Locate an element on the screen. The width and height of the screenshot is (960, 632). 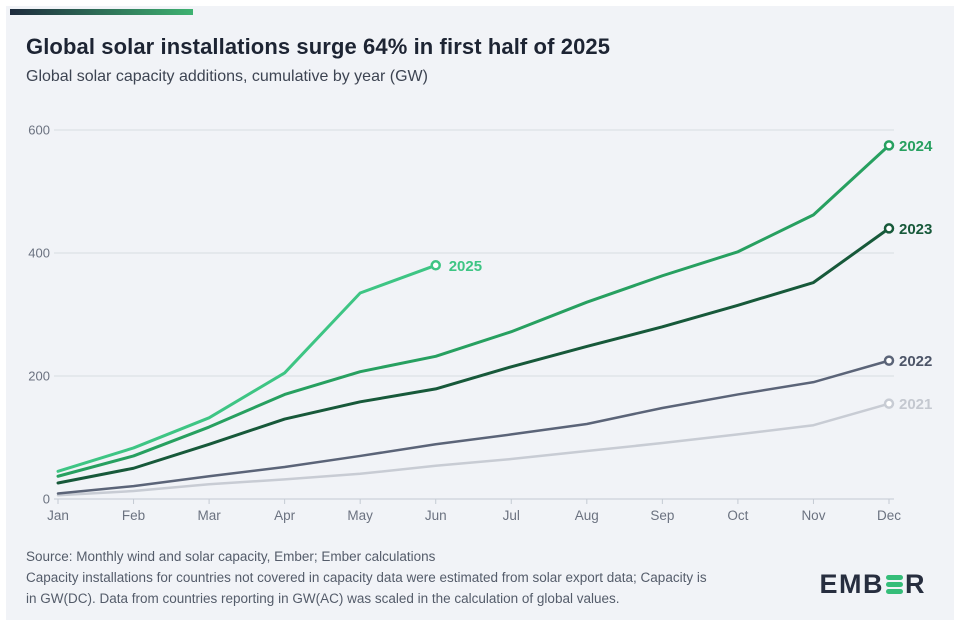
ember-logo-text-right: R is located at coordinates (915, 584).